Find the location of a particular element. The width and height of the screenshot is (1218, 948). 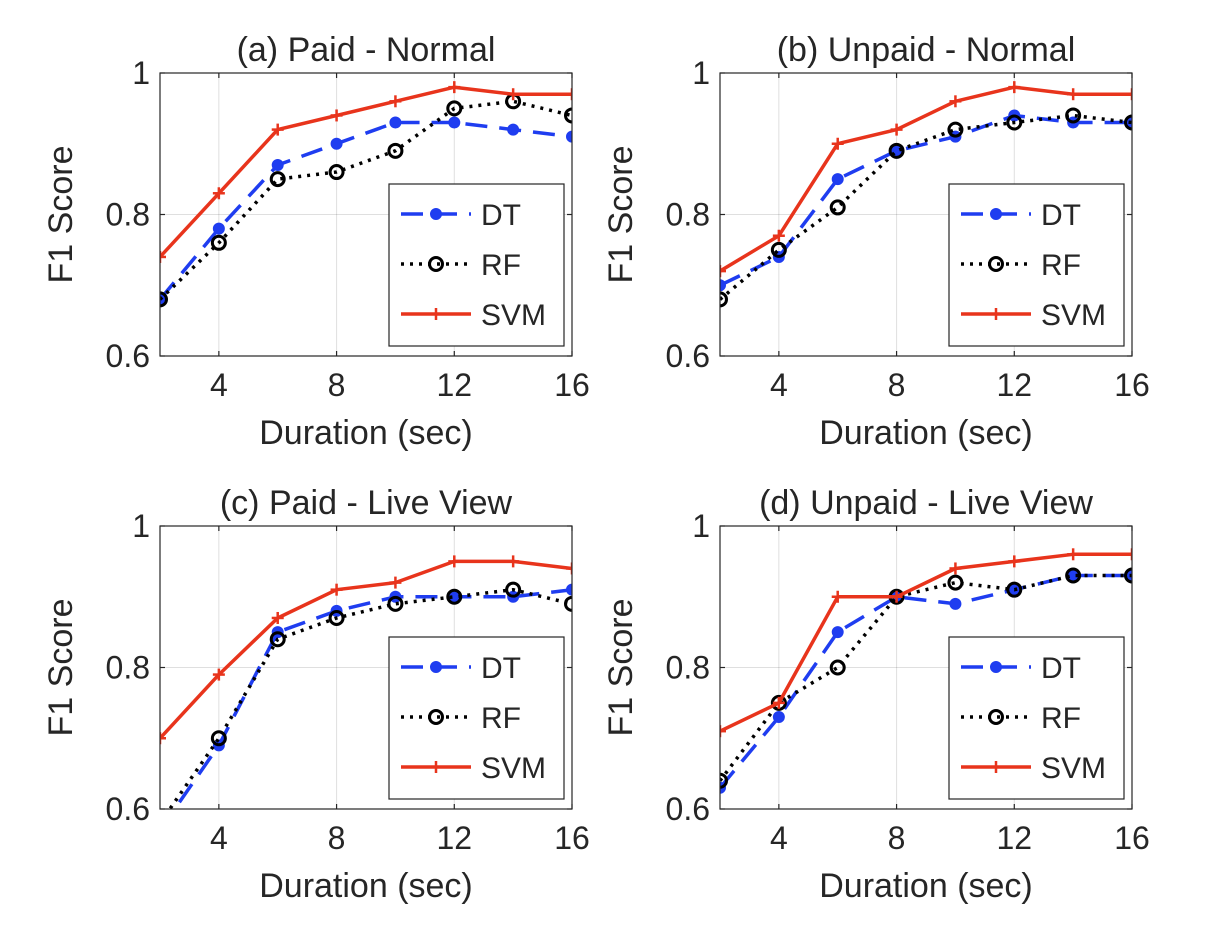

chart-title: (c) Paid - Live View is located at coordinates (366, 503).